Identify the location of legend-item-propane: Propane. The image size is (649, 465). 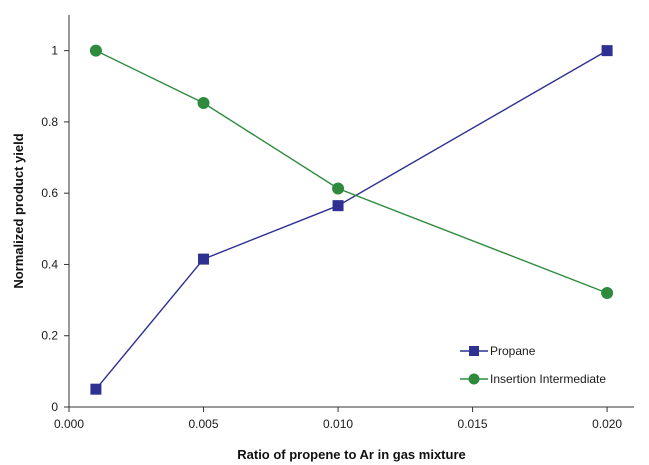
(498, 351).